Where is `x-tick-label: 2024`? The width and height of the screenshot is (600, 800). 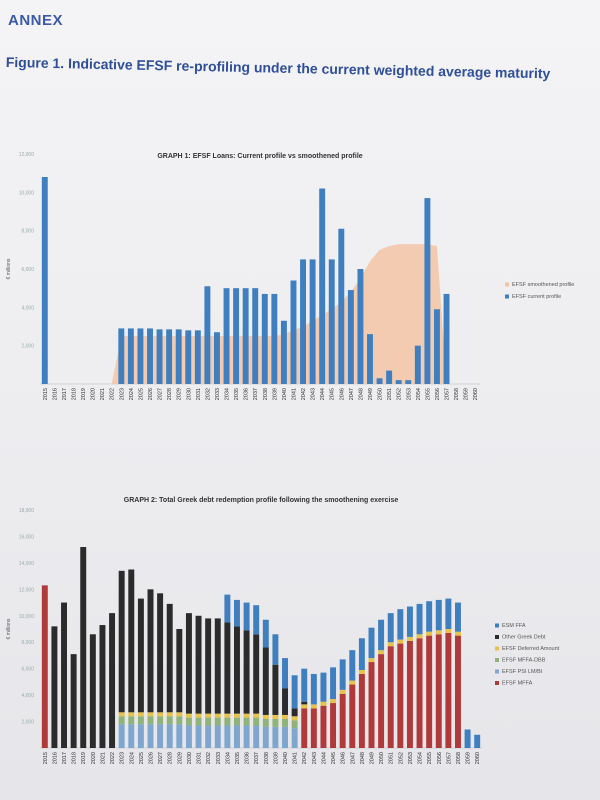
x-tick-label: 2024 is located at coordinates (132, 758).